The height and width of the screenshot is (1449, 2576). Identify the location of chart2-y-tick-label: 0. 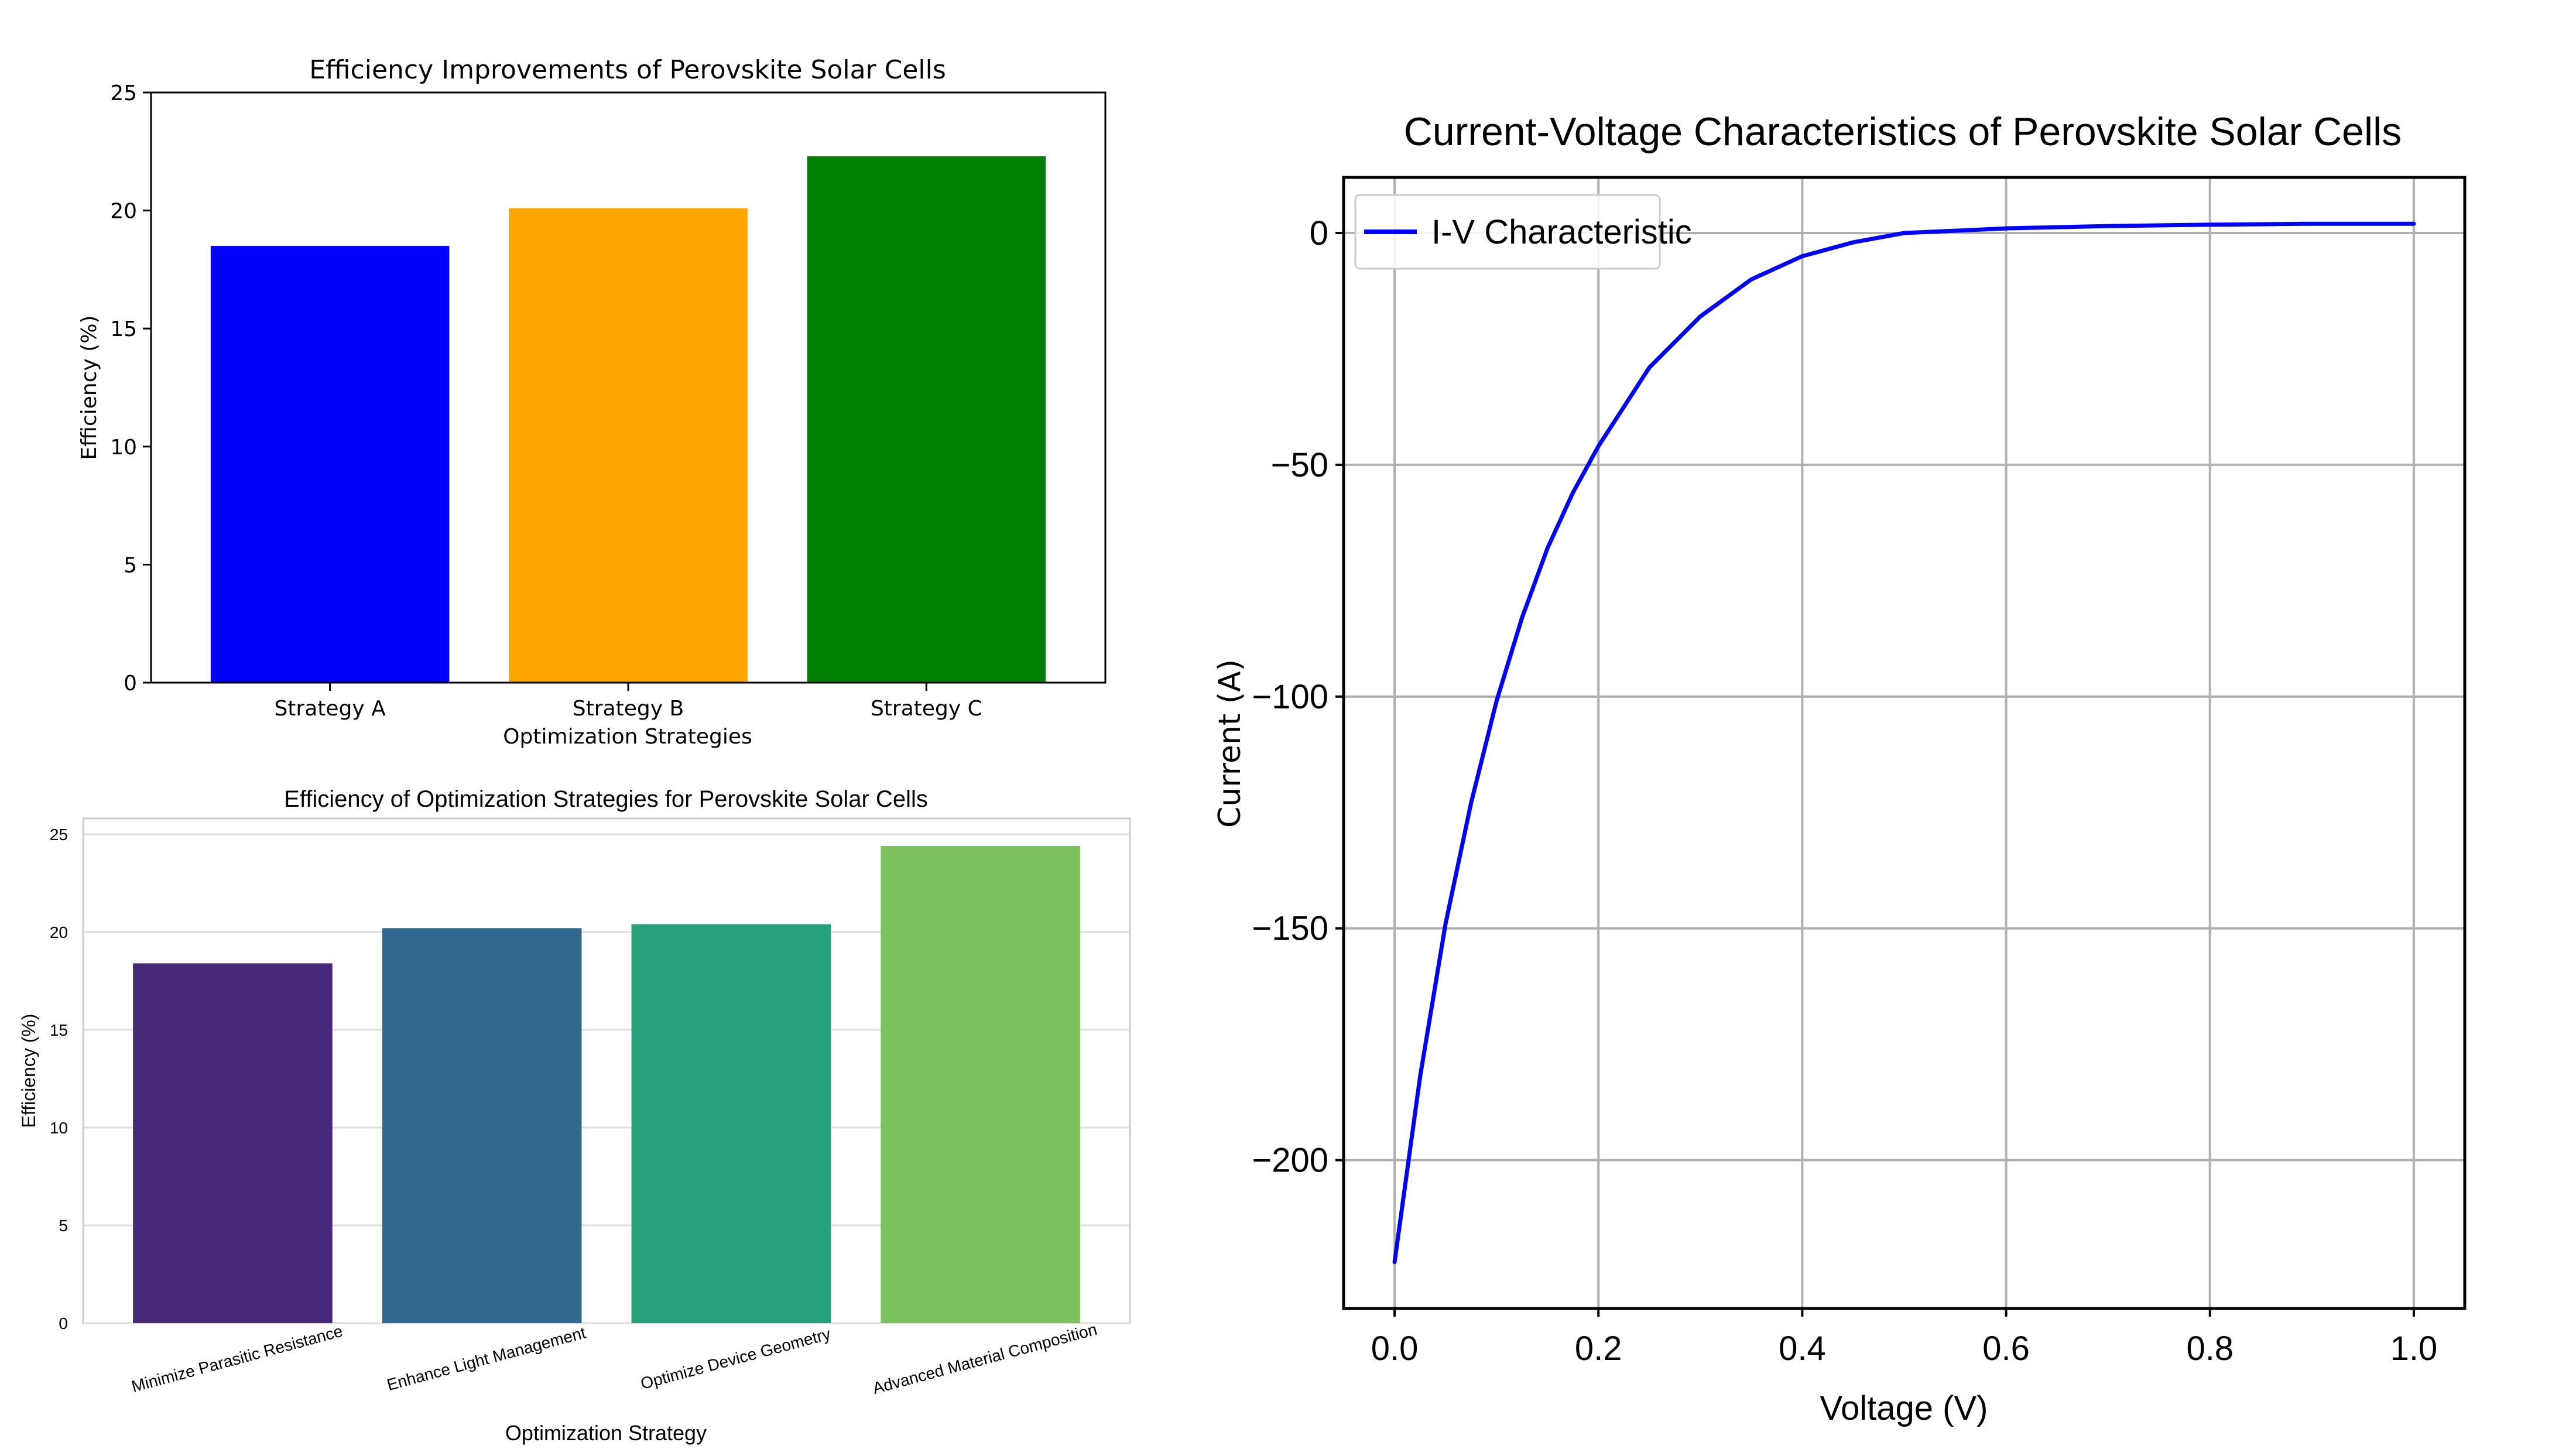
(63, 1323).